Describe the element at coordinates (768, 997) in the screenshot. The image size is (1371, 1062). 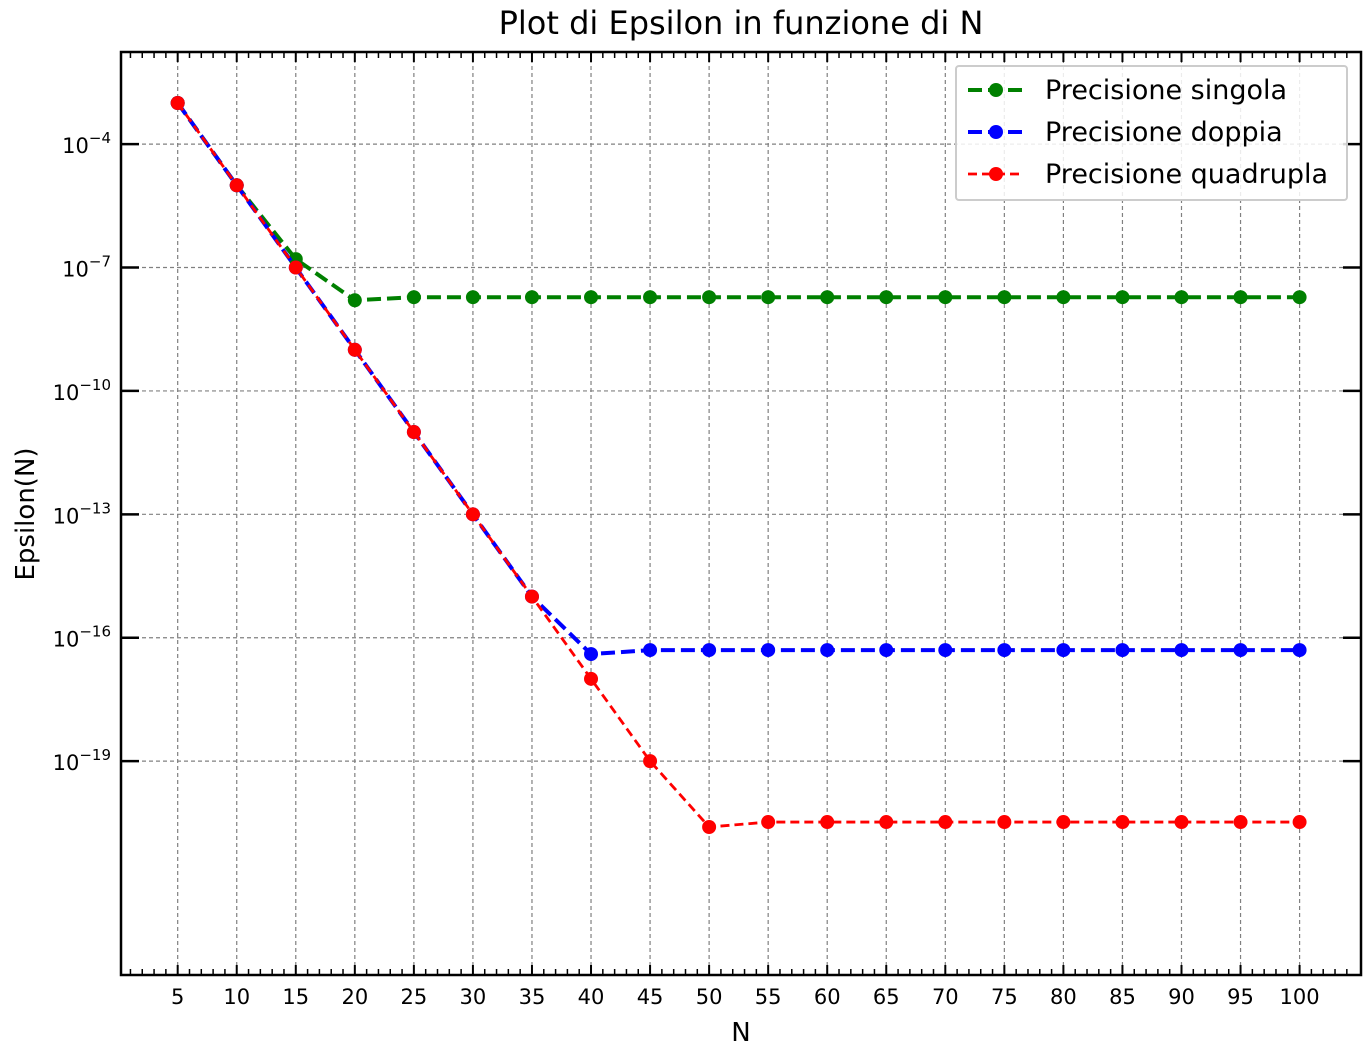
I see `x-tick-label: 55` at that location.